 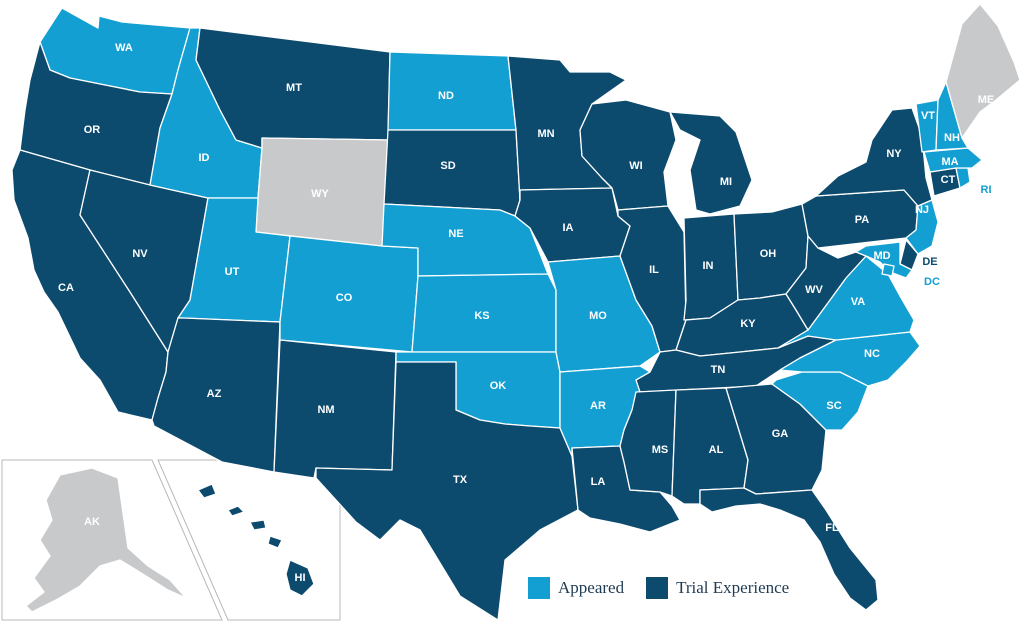 What do you see at coordinates (952, 138) in the screenshot?
I see `state-label-nh: NH` at bounding box center [952, 138].